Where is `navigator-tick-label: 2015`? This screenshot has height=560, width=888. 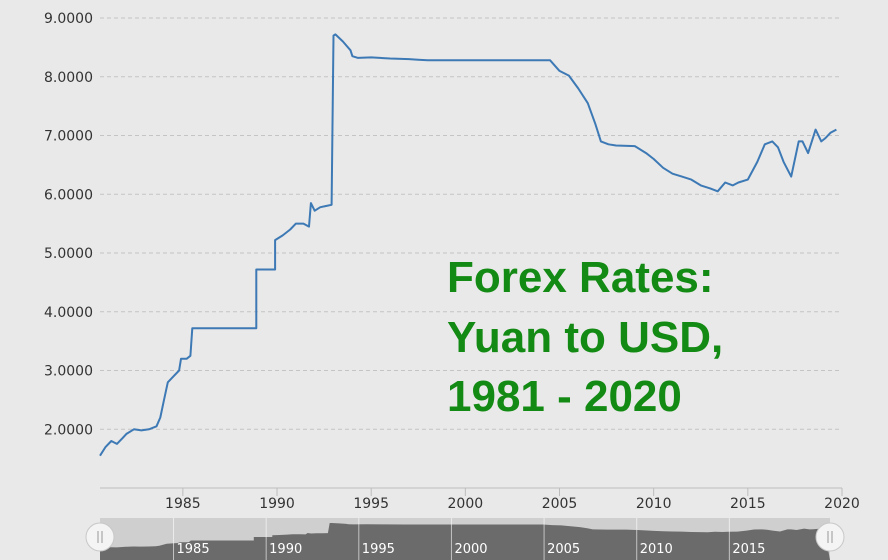
navigator-tick-label: 2015 is located at coordinates (748, 549).